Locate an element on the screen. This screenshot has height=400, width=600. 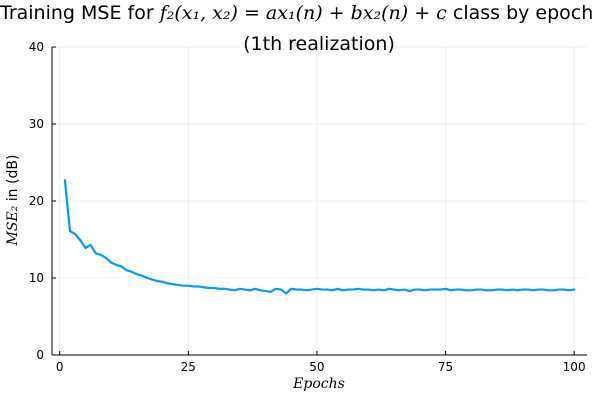
x-axis-label: Epochs is located at coordinates (318, 384).